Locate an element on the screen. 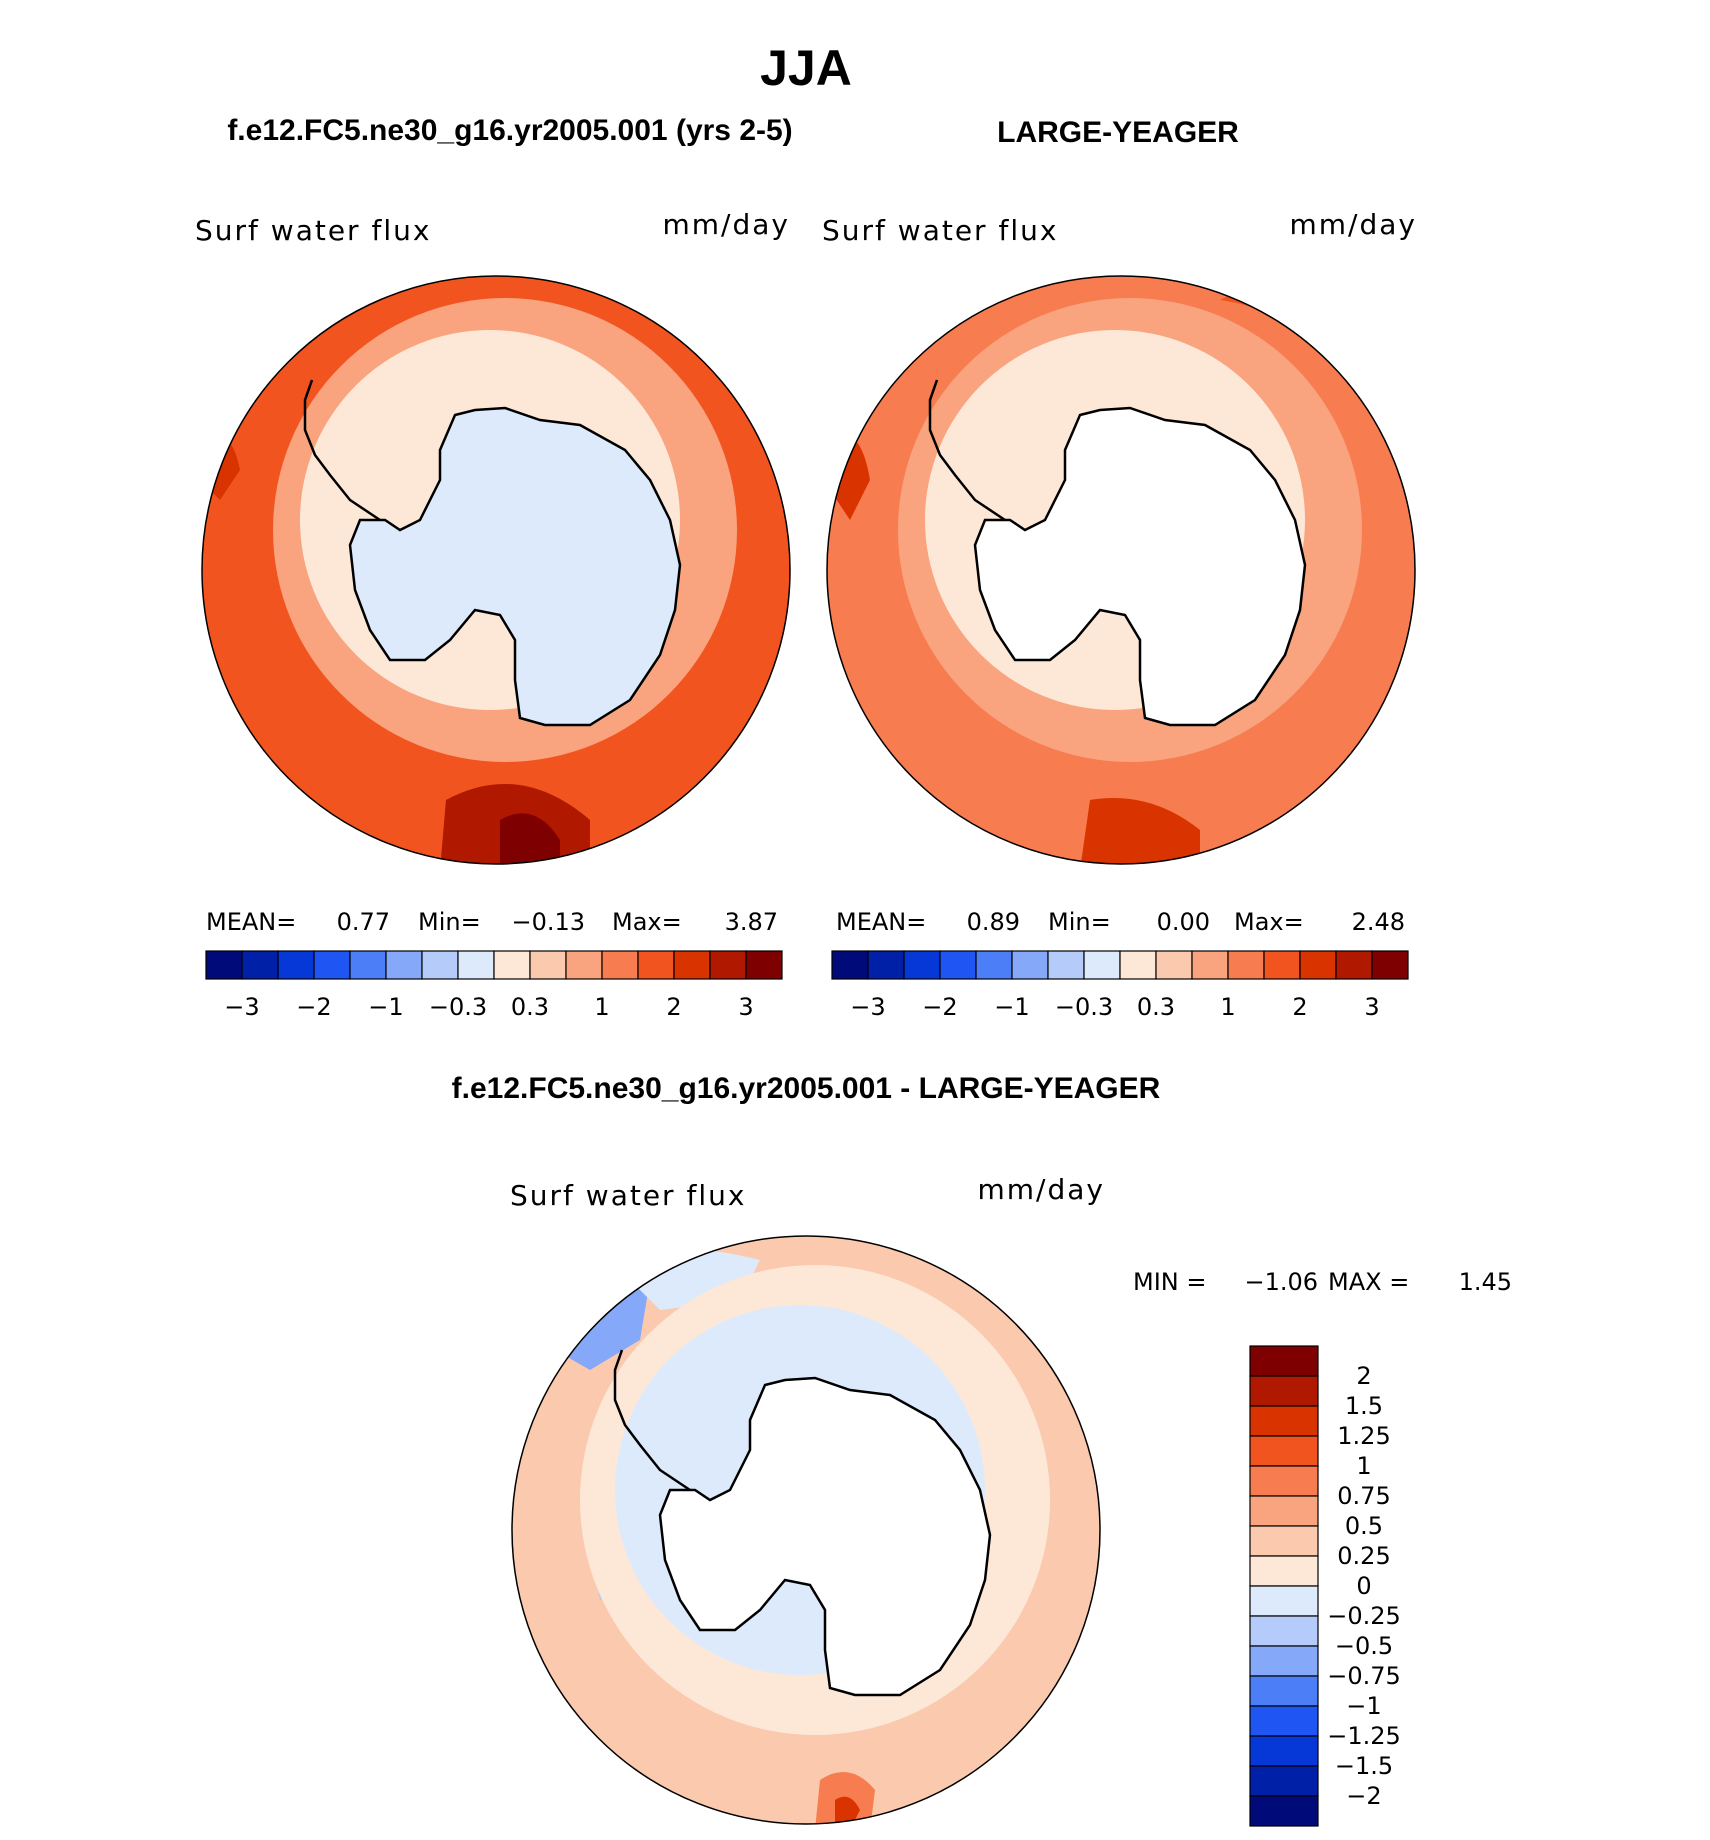 This screenshot has height=1840, width=1710. panel-model-colorbar-tick-label: −0.3 is located at coordinates (458, 1007).